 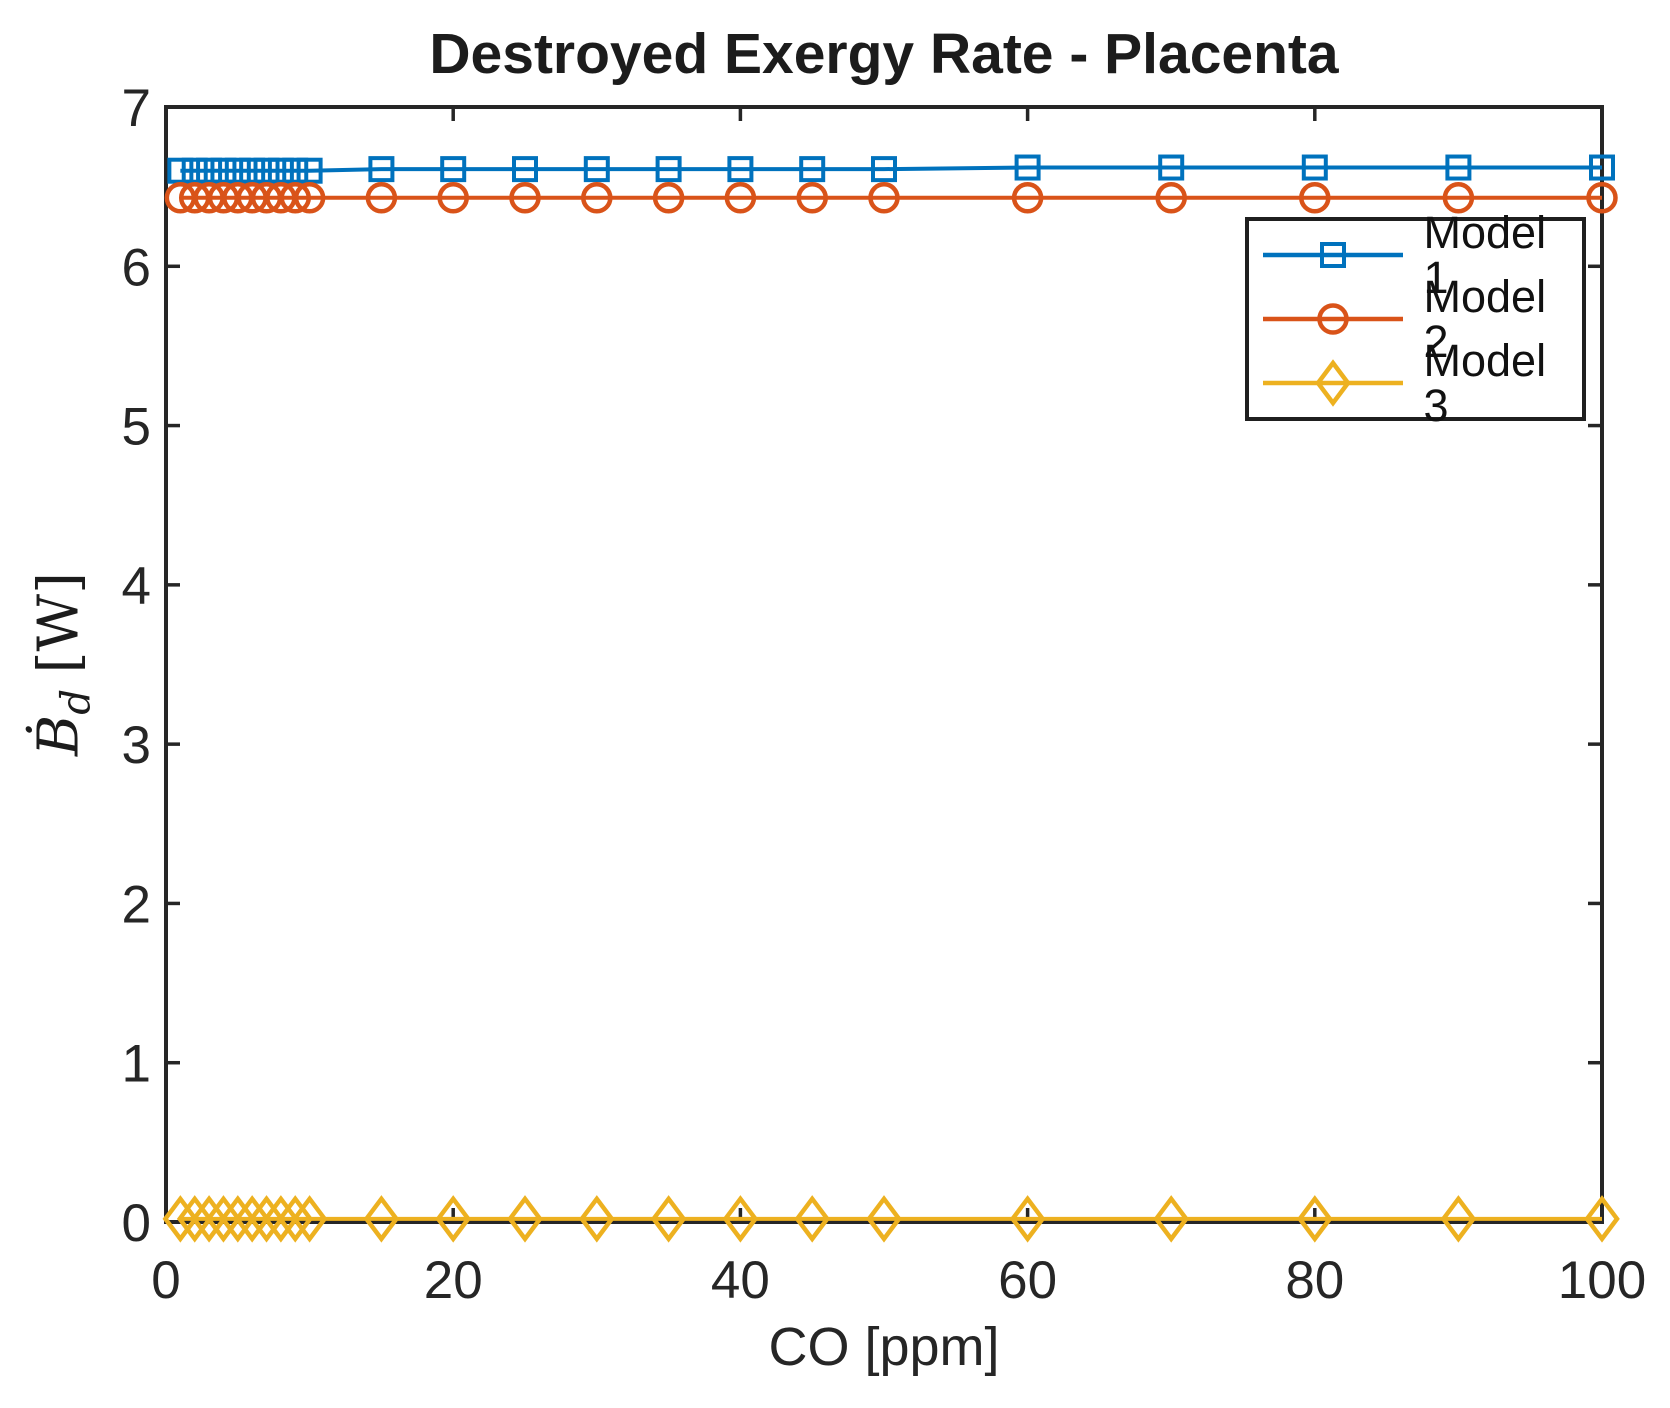 I want to click on y-tick-label: 6, so click(x=136, y=267).